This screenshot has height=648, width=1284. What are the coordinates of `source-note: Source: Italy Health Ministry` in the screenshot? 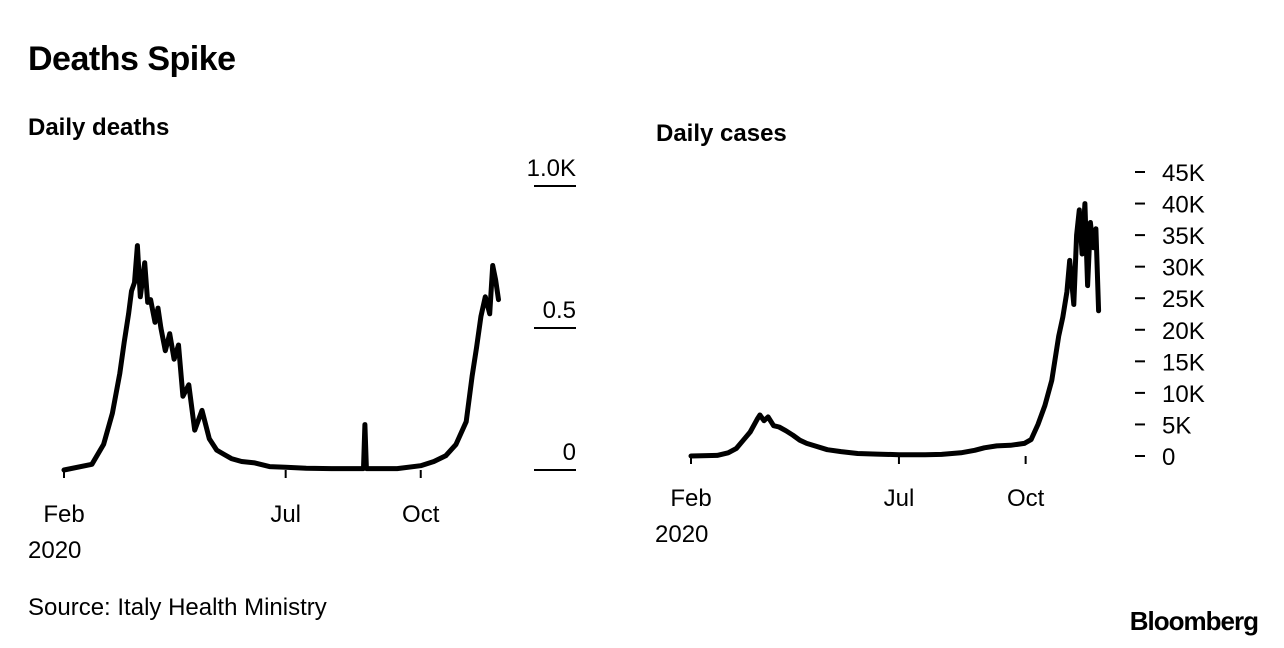 It's located at (177, 607).